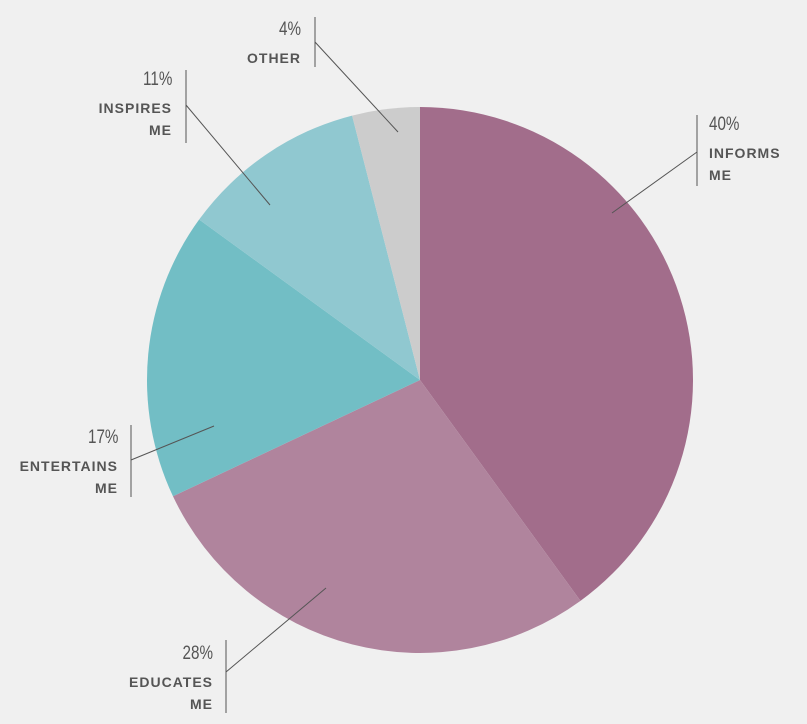  Describe the element at coordinates (274, 58) in the screenshot. I see `category-label: OTHER` at that location.